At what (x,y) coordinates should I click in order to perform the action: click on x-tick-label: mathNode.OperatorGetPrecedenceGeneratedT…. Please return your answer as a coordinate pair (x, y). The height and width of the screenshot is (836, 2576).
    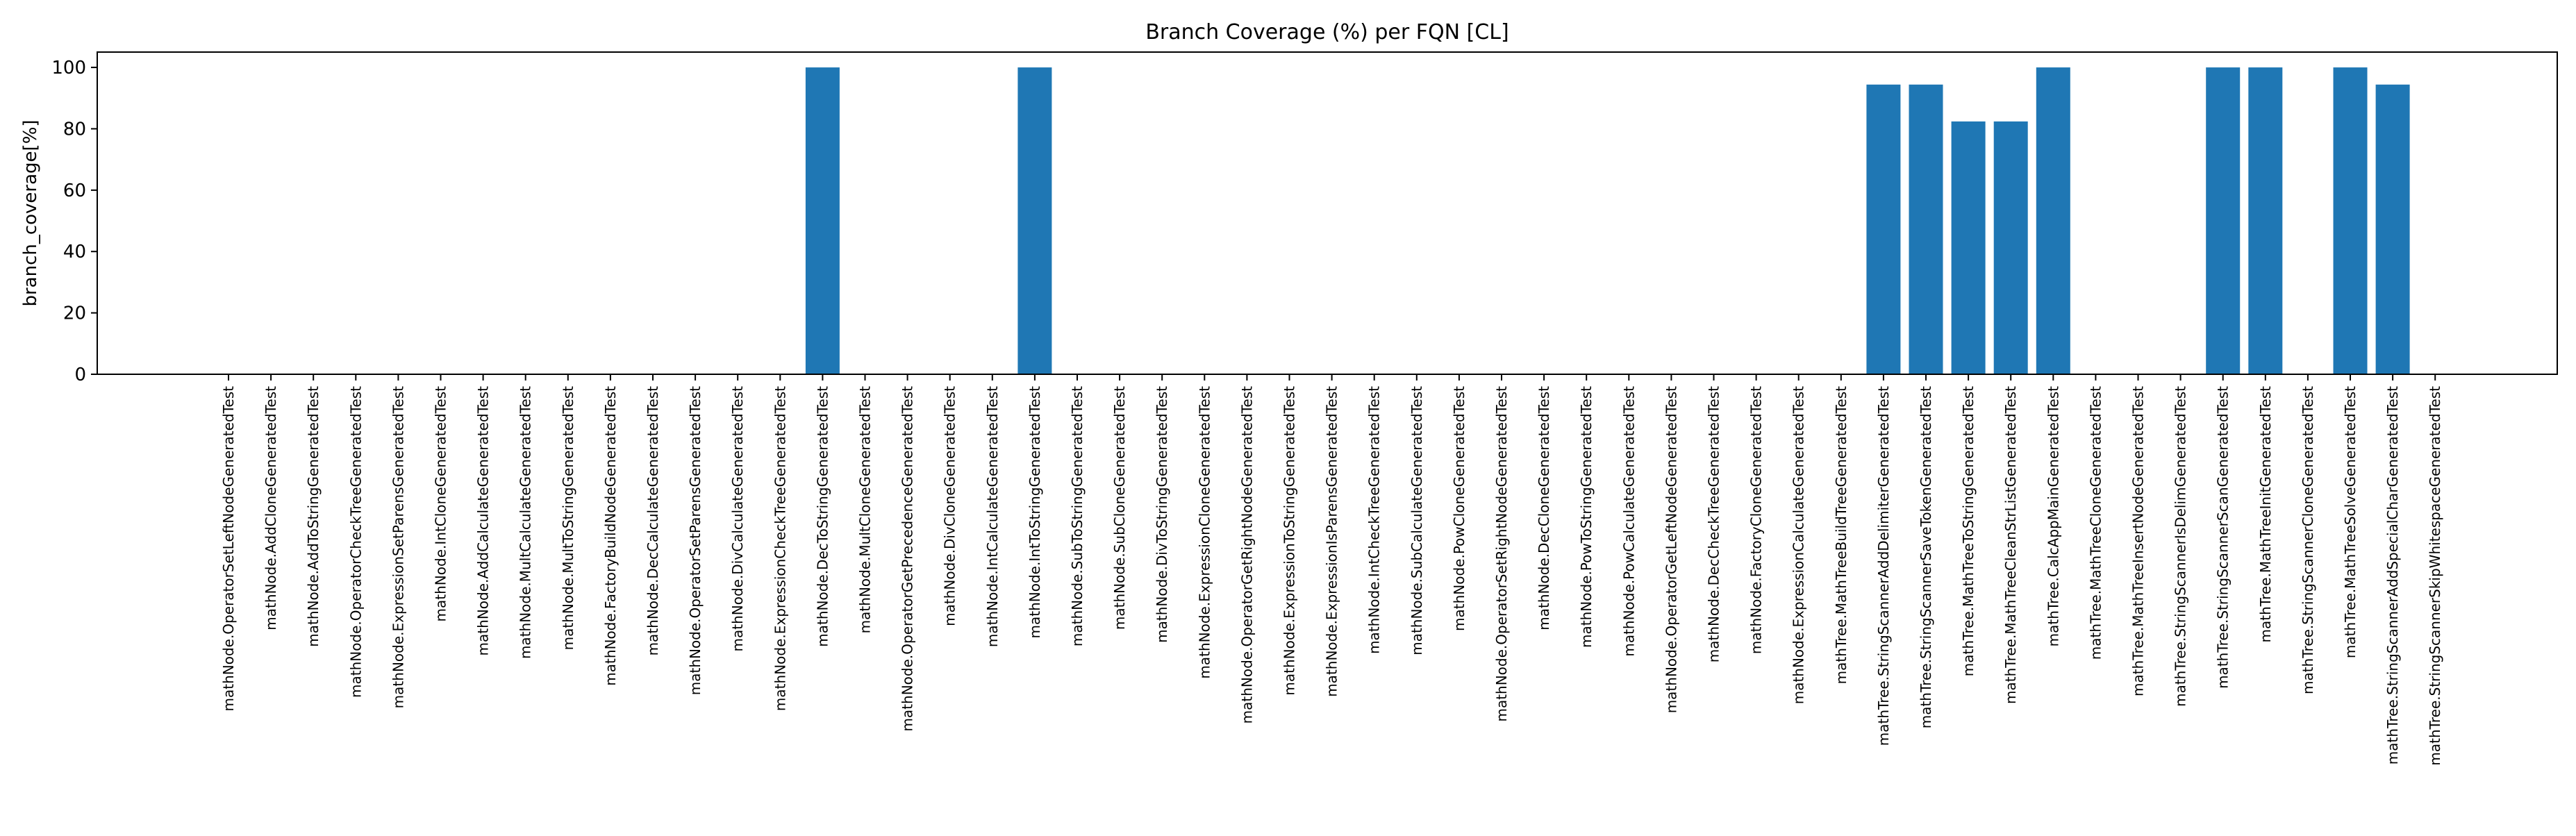
    Looking at the image, I should click on (907, 559).